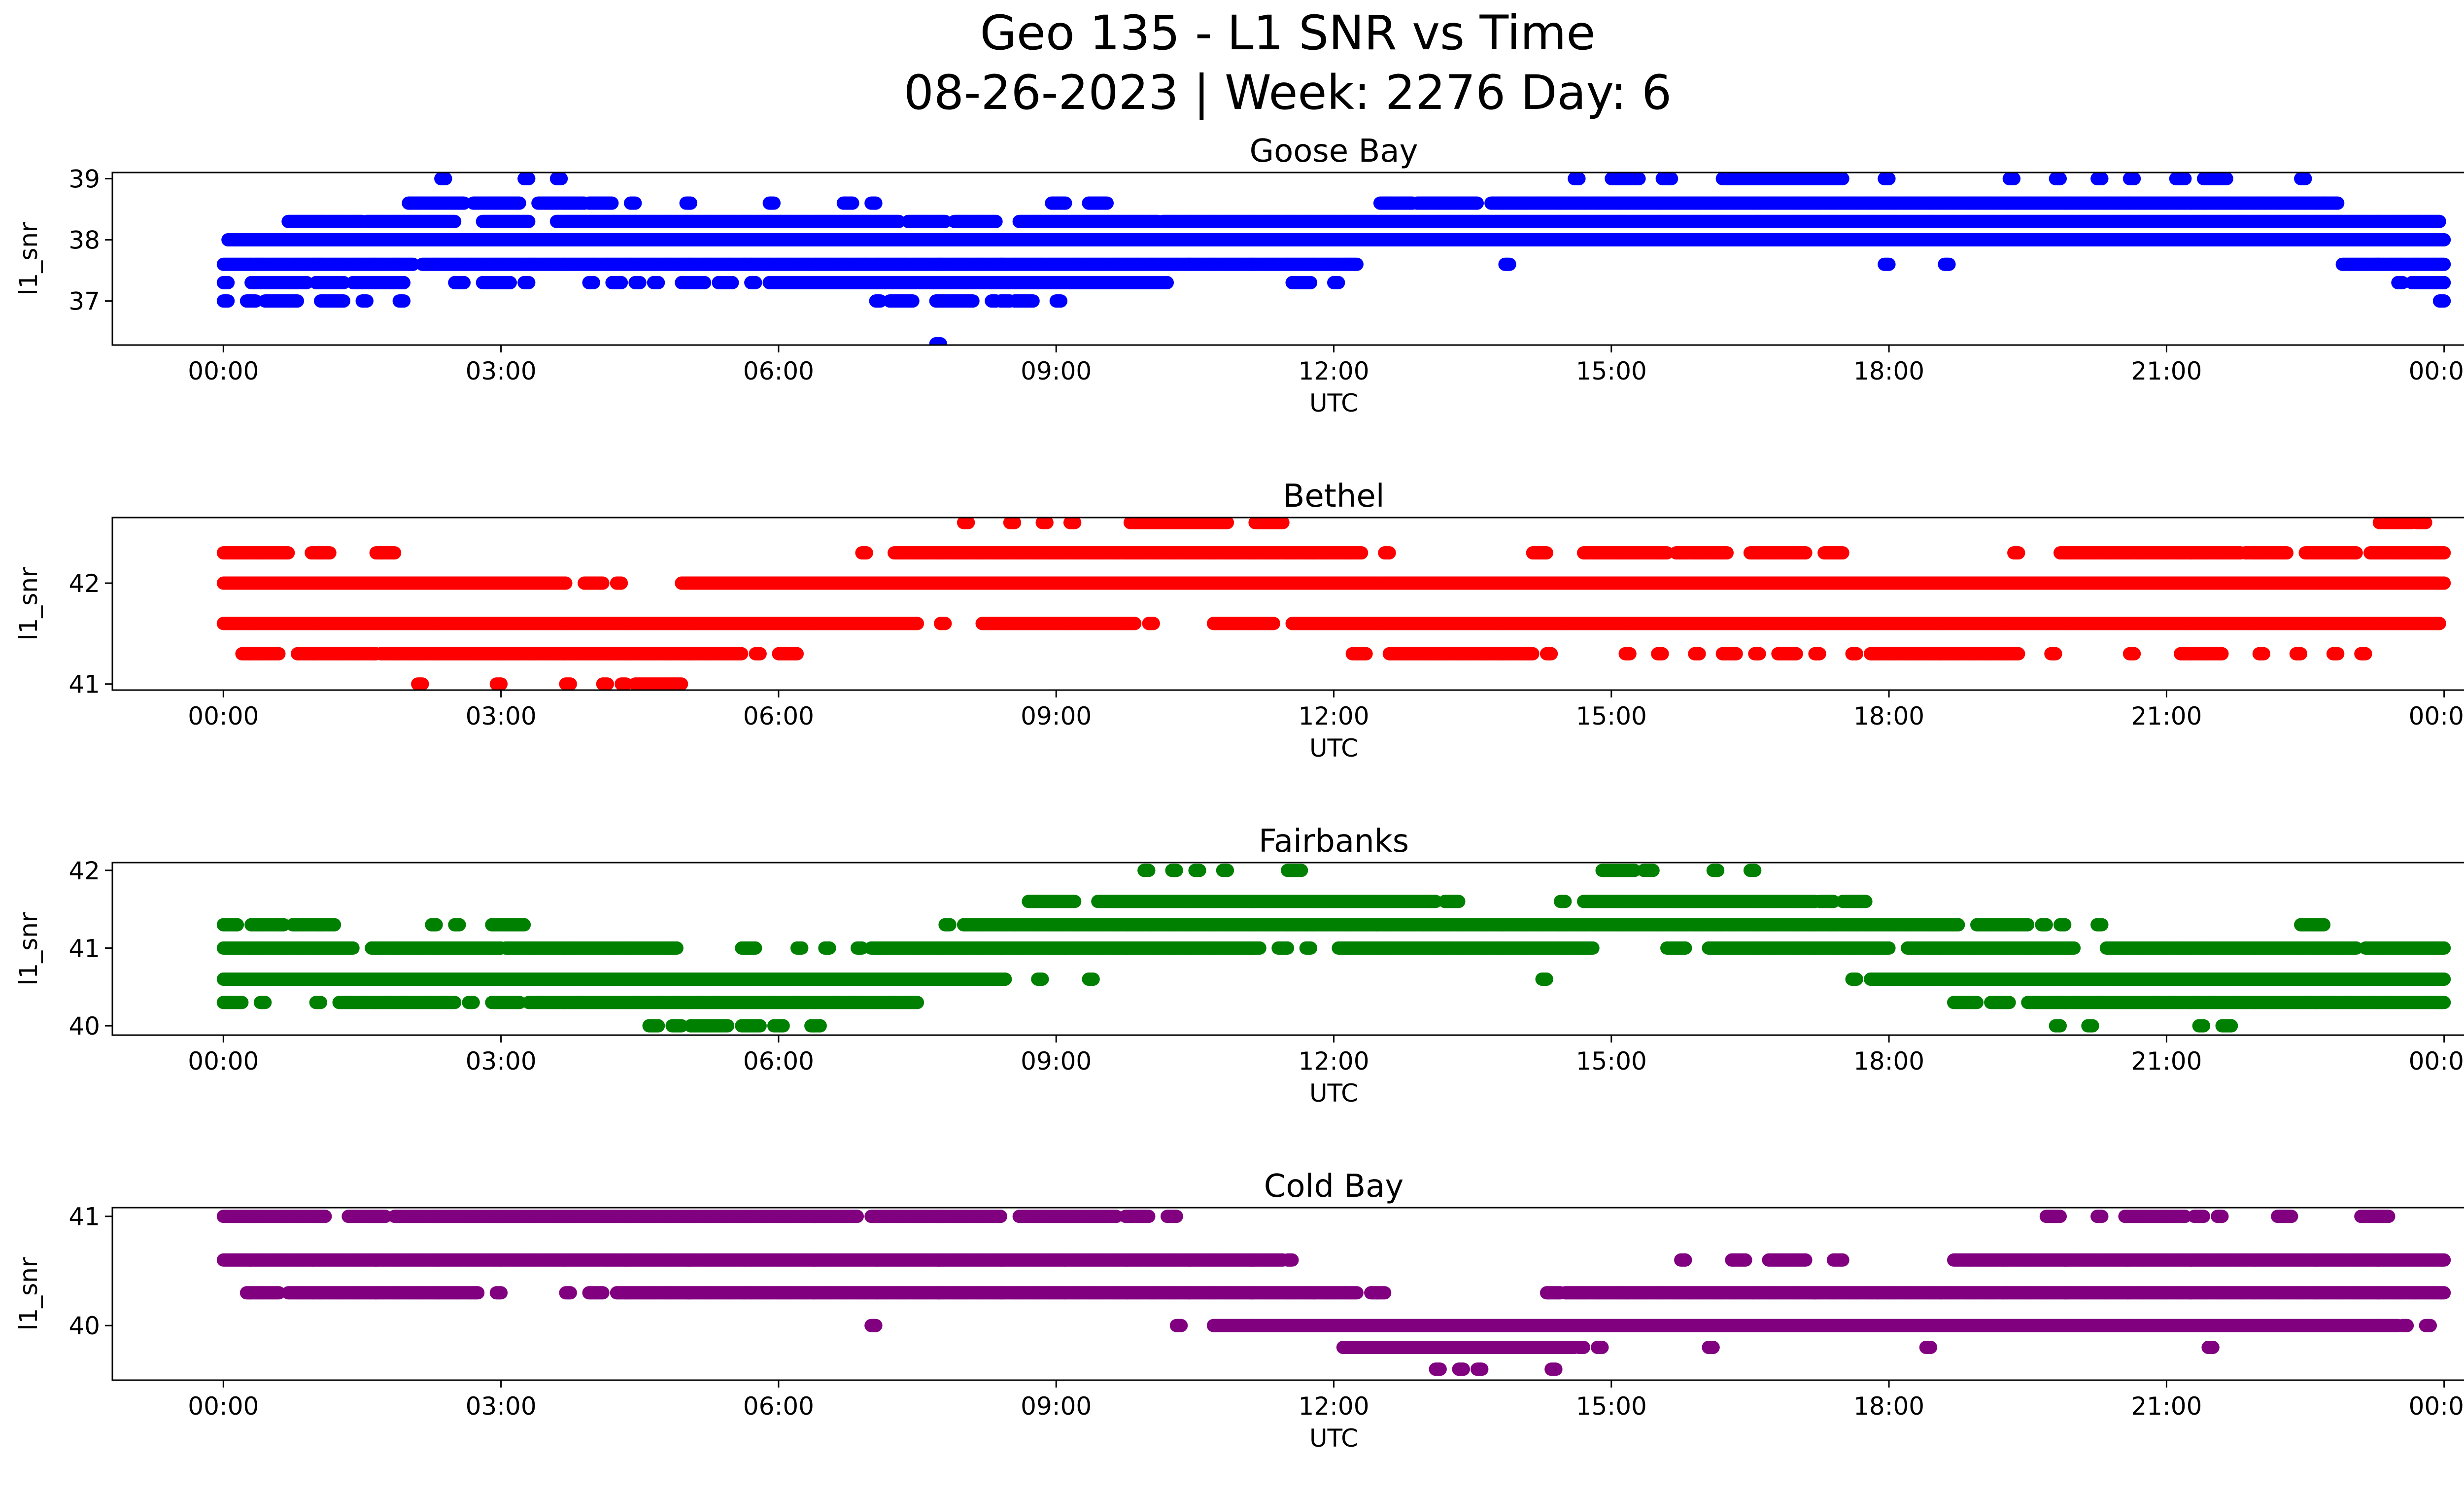 Image resolution: width=2464 pixels, height=1495 pixels. Describe the element at coordinates (1288, 33) in the screenshot. I see `figure-title-line1: Geo 135 - L1 SNR vs Time` at that location.